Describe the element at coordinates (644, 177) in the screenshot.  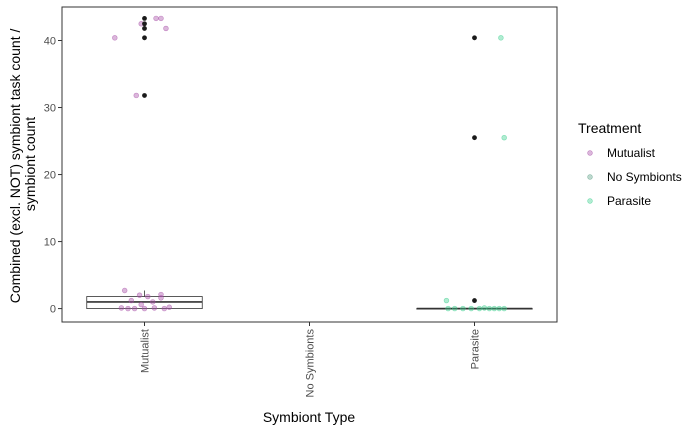
I see `legend-label-no-symbionts: No Symbionts` at that location.